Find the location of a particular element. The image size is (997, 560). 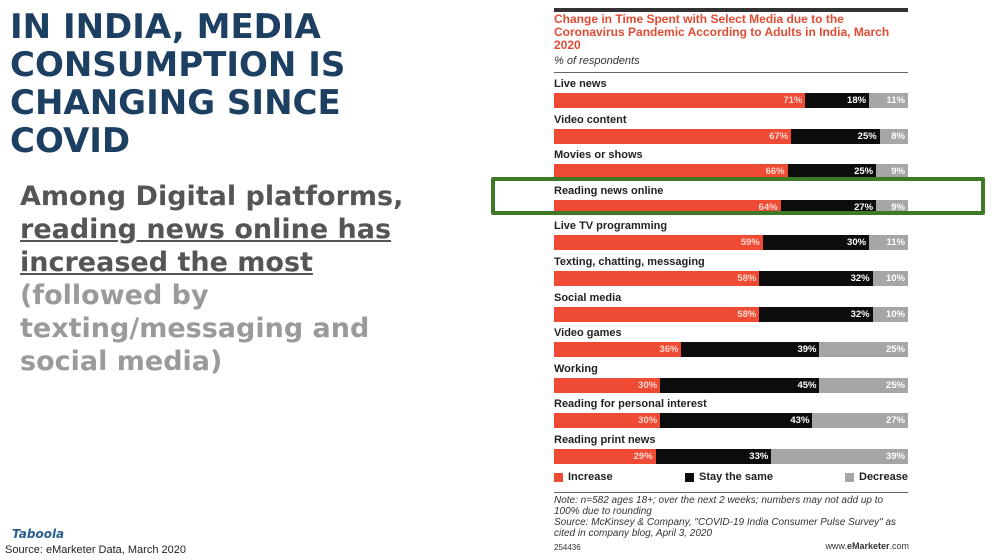

legend-stay-the-same: Stay the same is located at coordinates (729, 477).